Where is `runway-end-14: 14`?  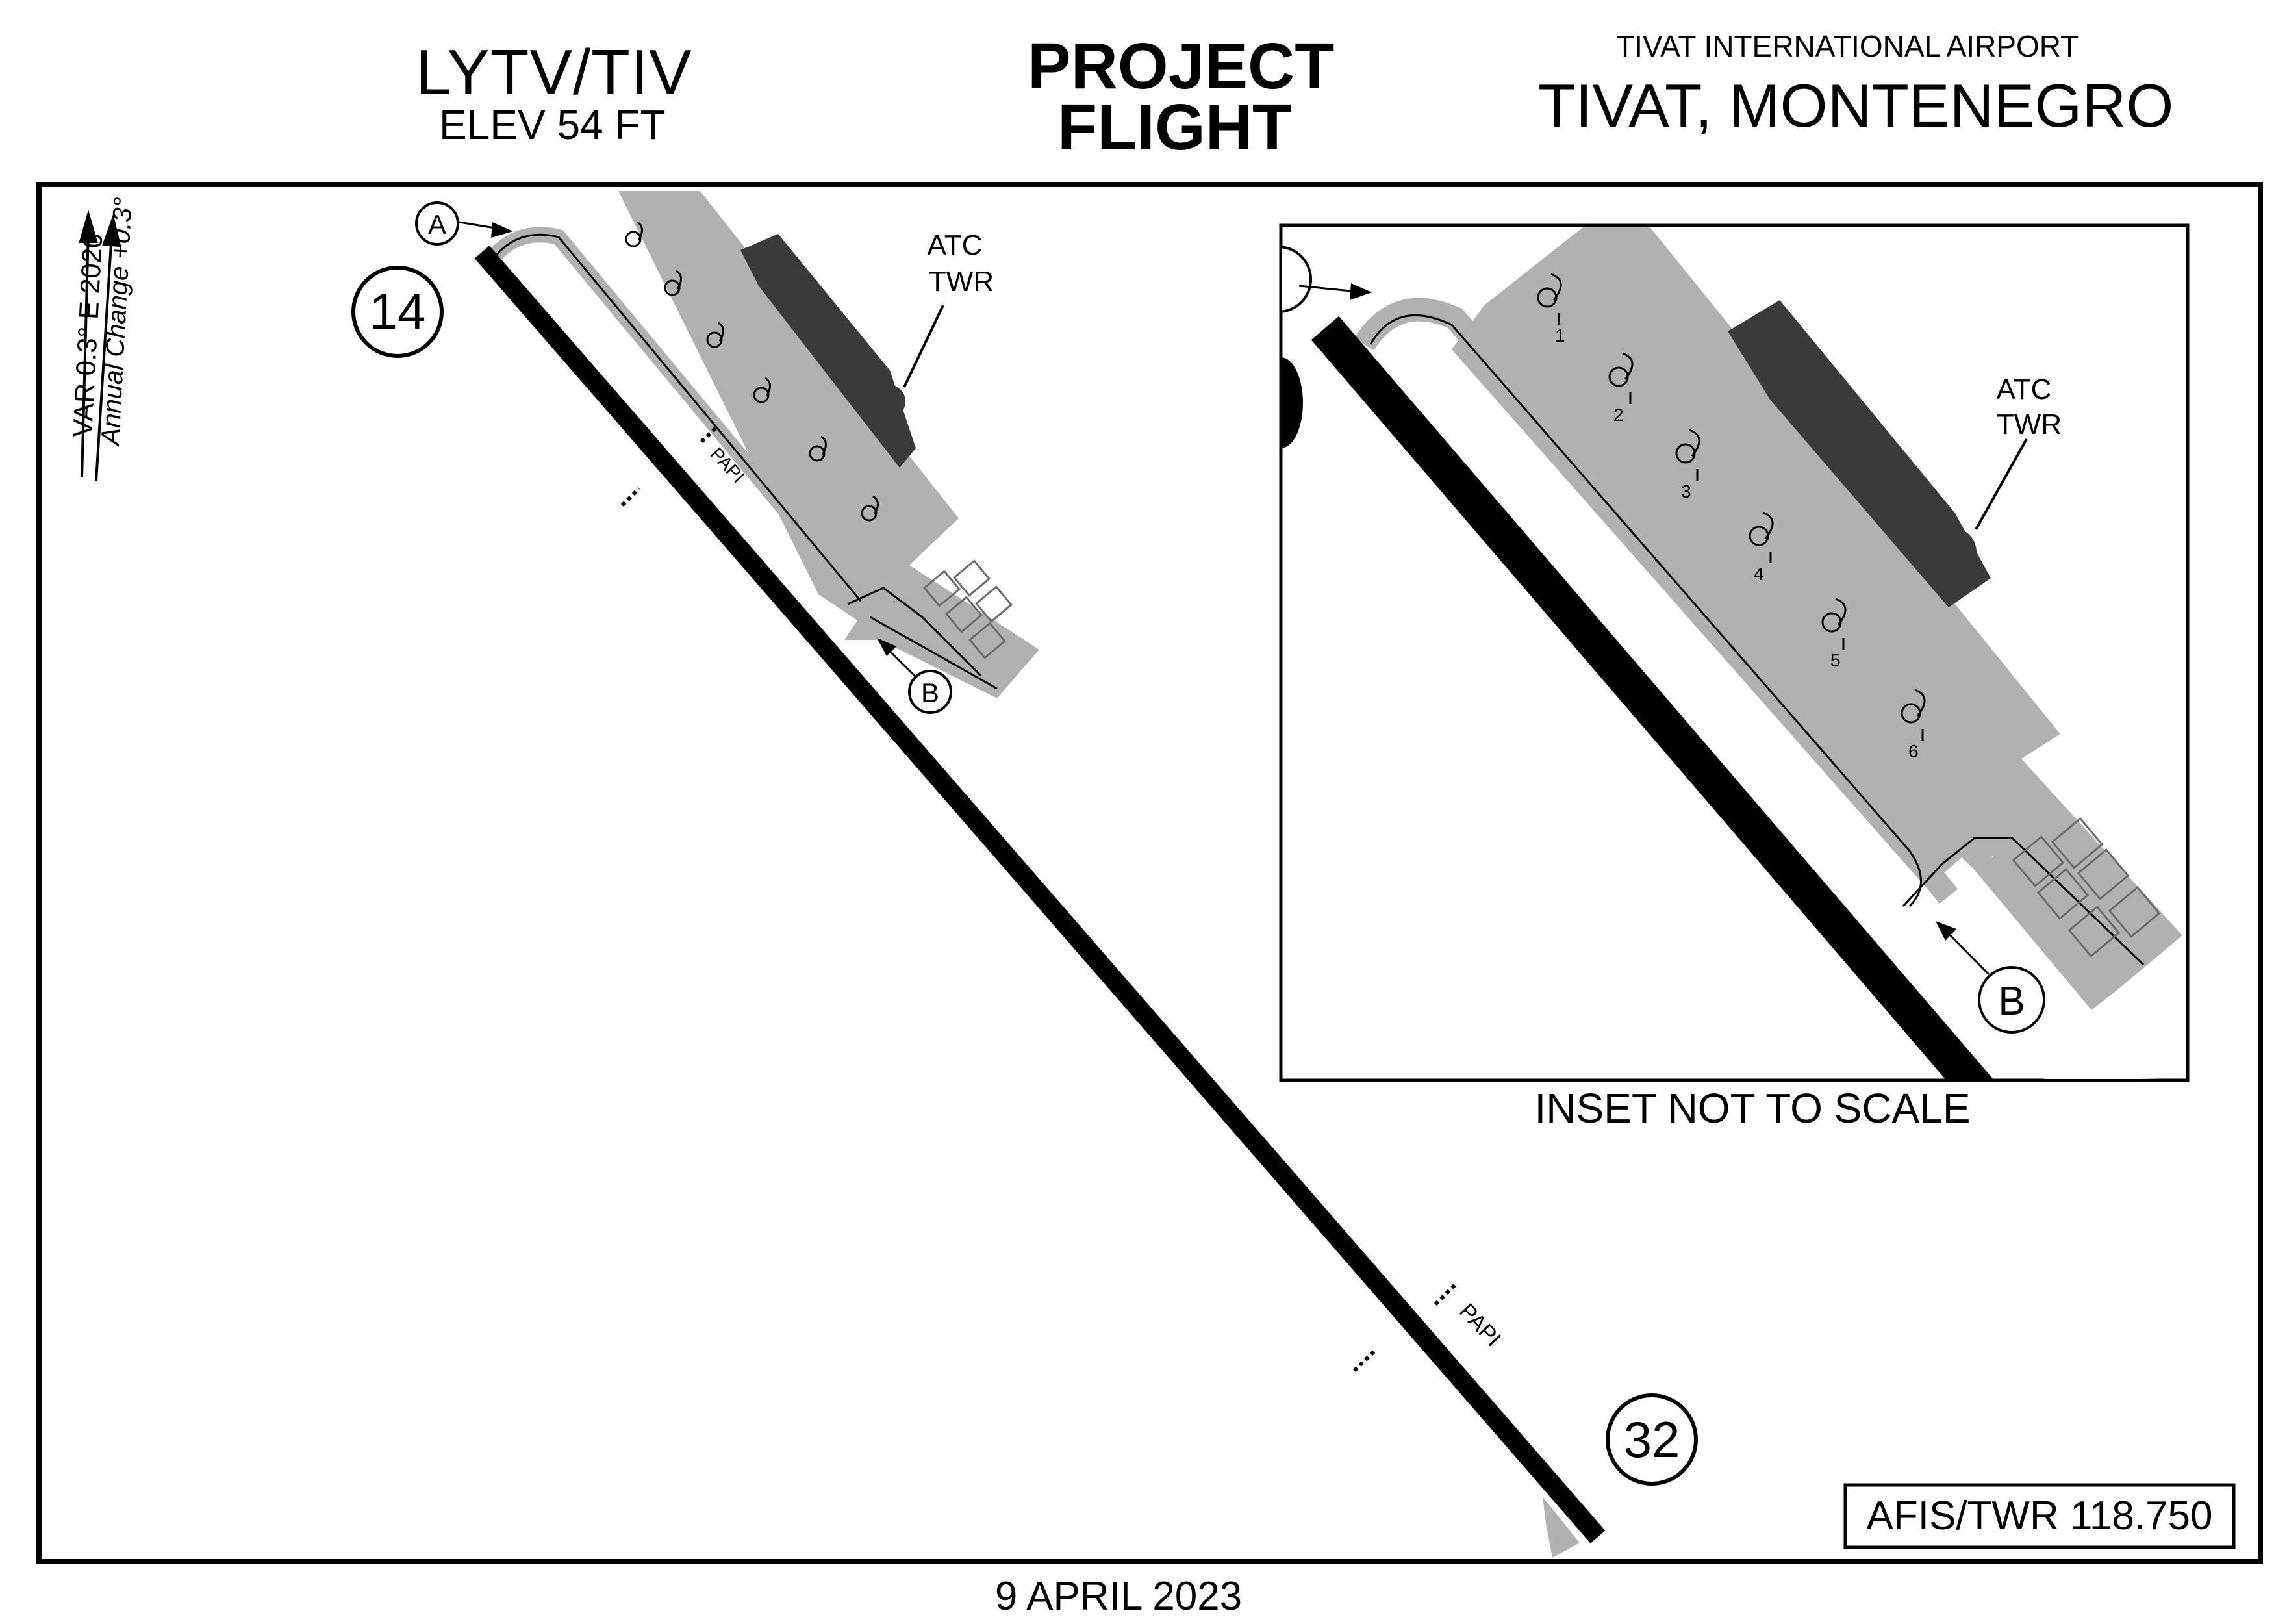
runway-end-14: 14 is located at coordinates (398, 311).